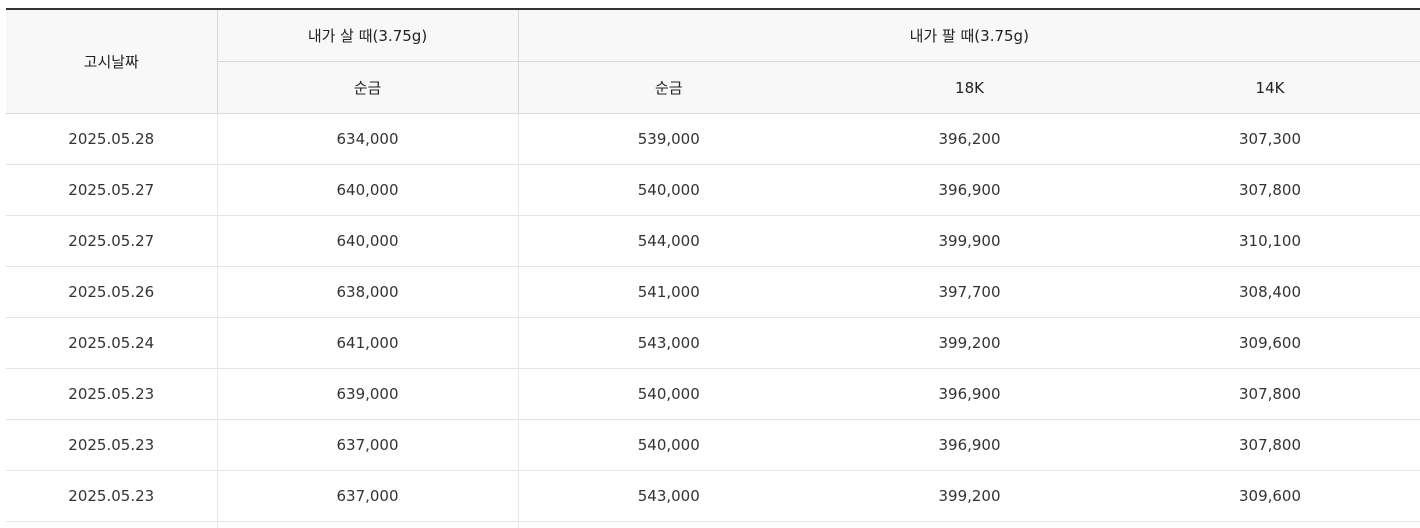 The image size is (1420, 528). I want to click on table-row-partial, so click(713, 525).